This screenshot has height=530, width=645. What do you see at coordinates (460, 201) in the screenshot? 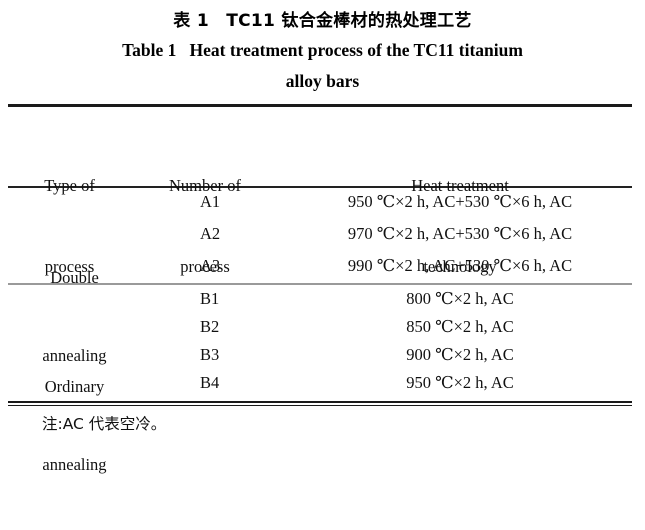
I see `table-row-technology-a1: 950 ℃×2 h, AC+530 ℃×6 h, AC` at bounding box center [460, 201].